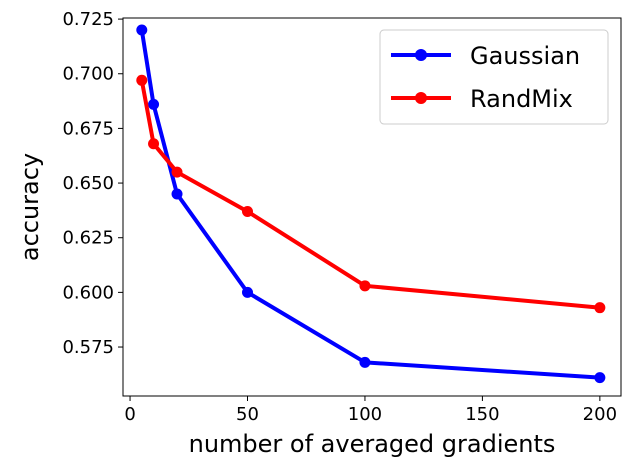 The width and height of the screenshot is (640, 473). What do you see at coordinates (88, 74) in the screenshot?
I see `y-tick-label: 0.700` at bounding box center [88, 74].